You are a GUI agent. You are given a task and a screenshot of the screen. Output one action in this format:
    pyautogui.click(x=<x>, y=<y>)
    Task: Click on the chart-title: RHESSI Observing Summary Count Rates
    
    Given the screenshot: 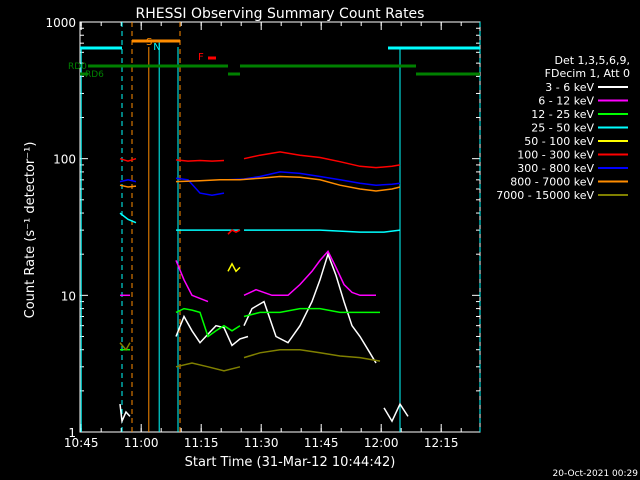 What is the action you would take?
    pyautogui.click(x=280, y=14)
    